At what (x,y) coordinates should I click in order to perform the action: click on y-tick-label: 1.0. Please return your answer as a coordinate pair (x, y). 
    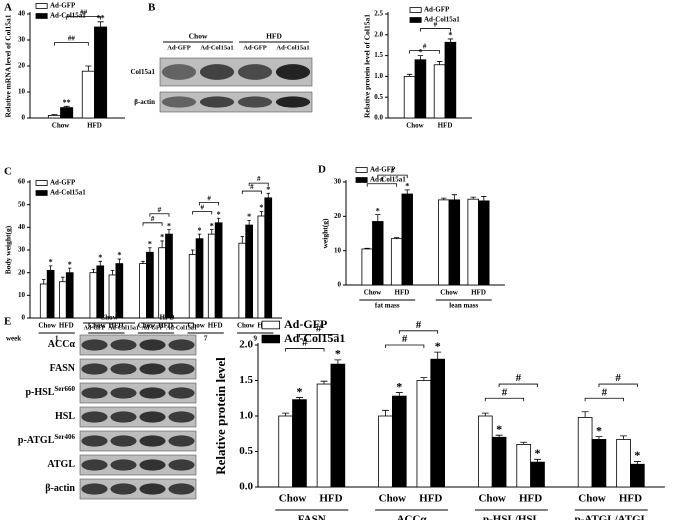
    Looking at the image, I should click on (378, 76).